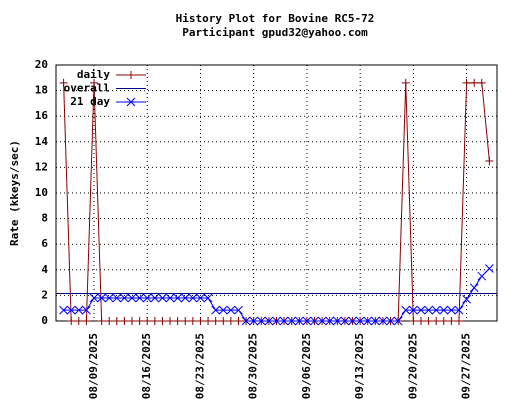 The image size is (520, 400). I want to click on legend-label: overall, so click(87, 88).